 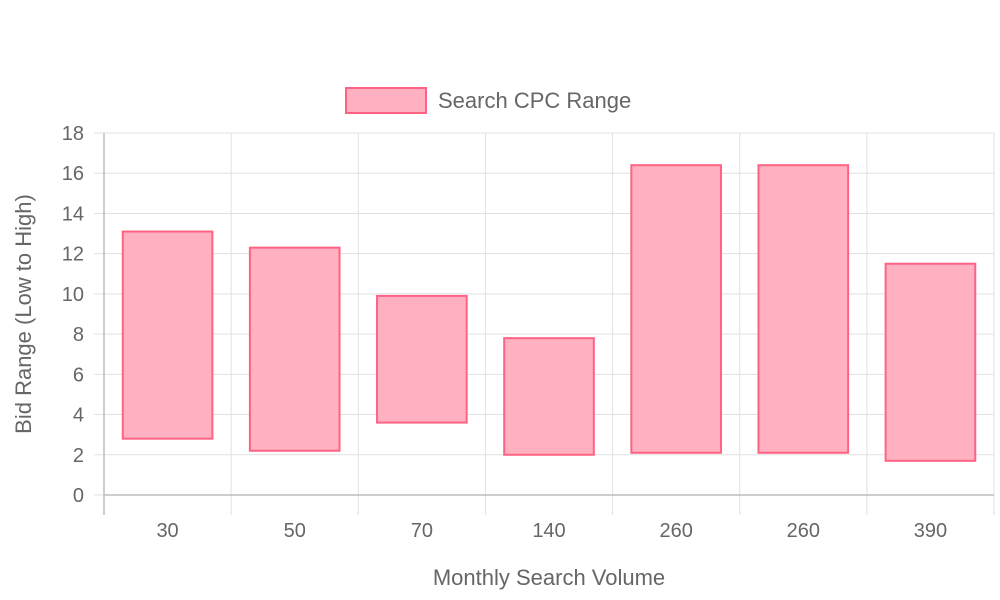 What do you see at coordinates (78, 456) in the screenshot?
I see `y-tick-label: 2` at bounding box center [78, 456].